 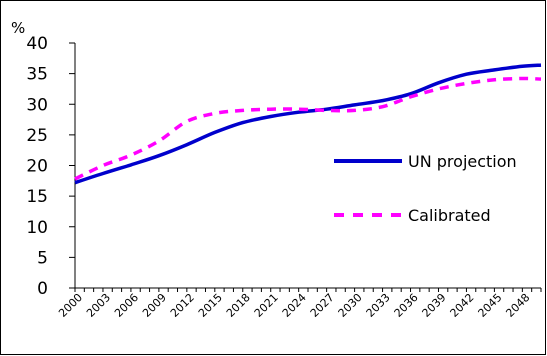 What do you see at coordinates (37, 136) in the screenshot?
I see `y-tick-label: 25` at bounding box center [37, 136].